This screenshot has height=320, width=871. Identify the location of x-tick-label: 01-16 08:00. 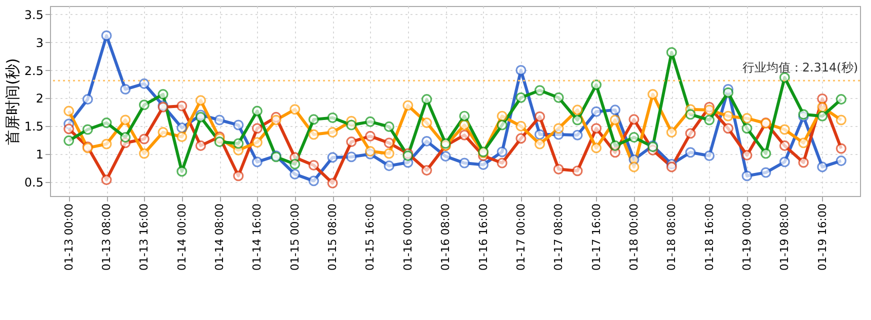
(445, 237).